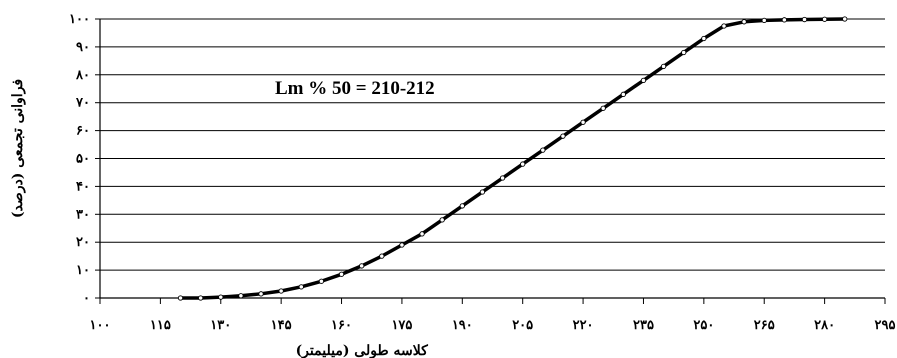  What do you see at coordinates (583, 325) in the screenshot?
I see `x-tick-label: ۲۲۰` at bounding box center [583, 325].